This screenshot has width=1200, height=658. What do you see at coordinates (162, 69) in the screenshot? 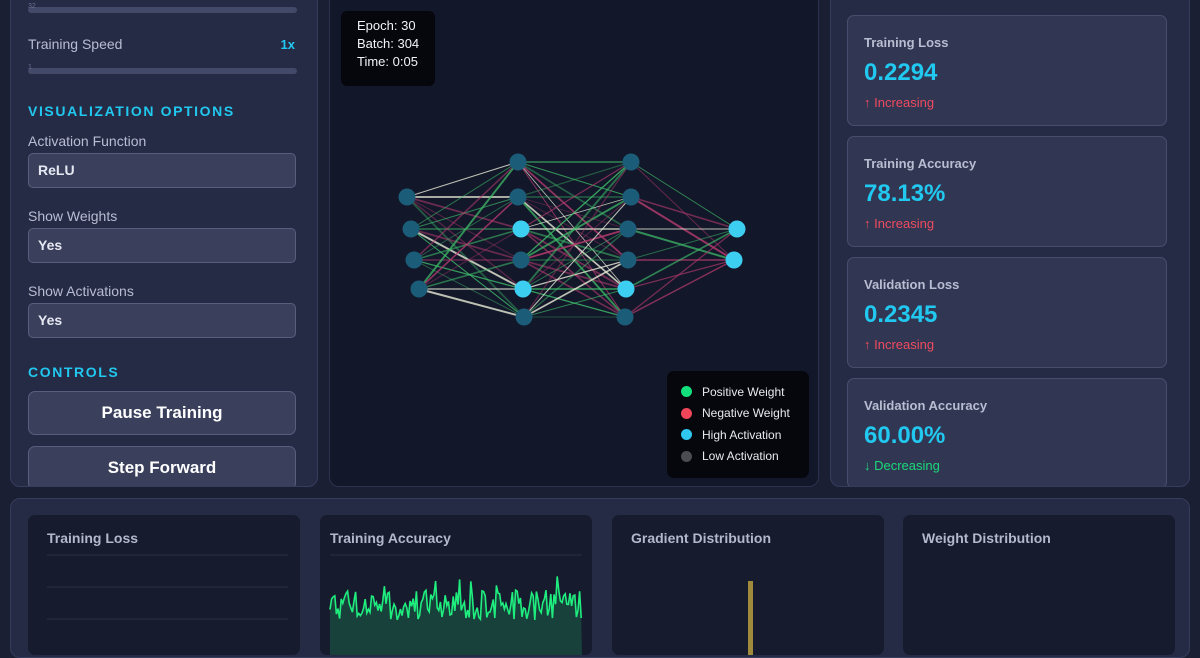
I see `training-speed-slider: 1` at bounding box center [162, 69].